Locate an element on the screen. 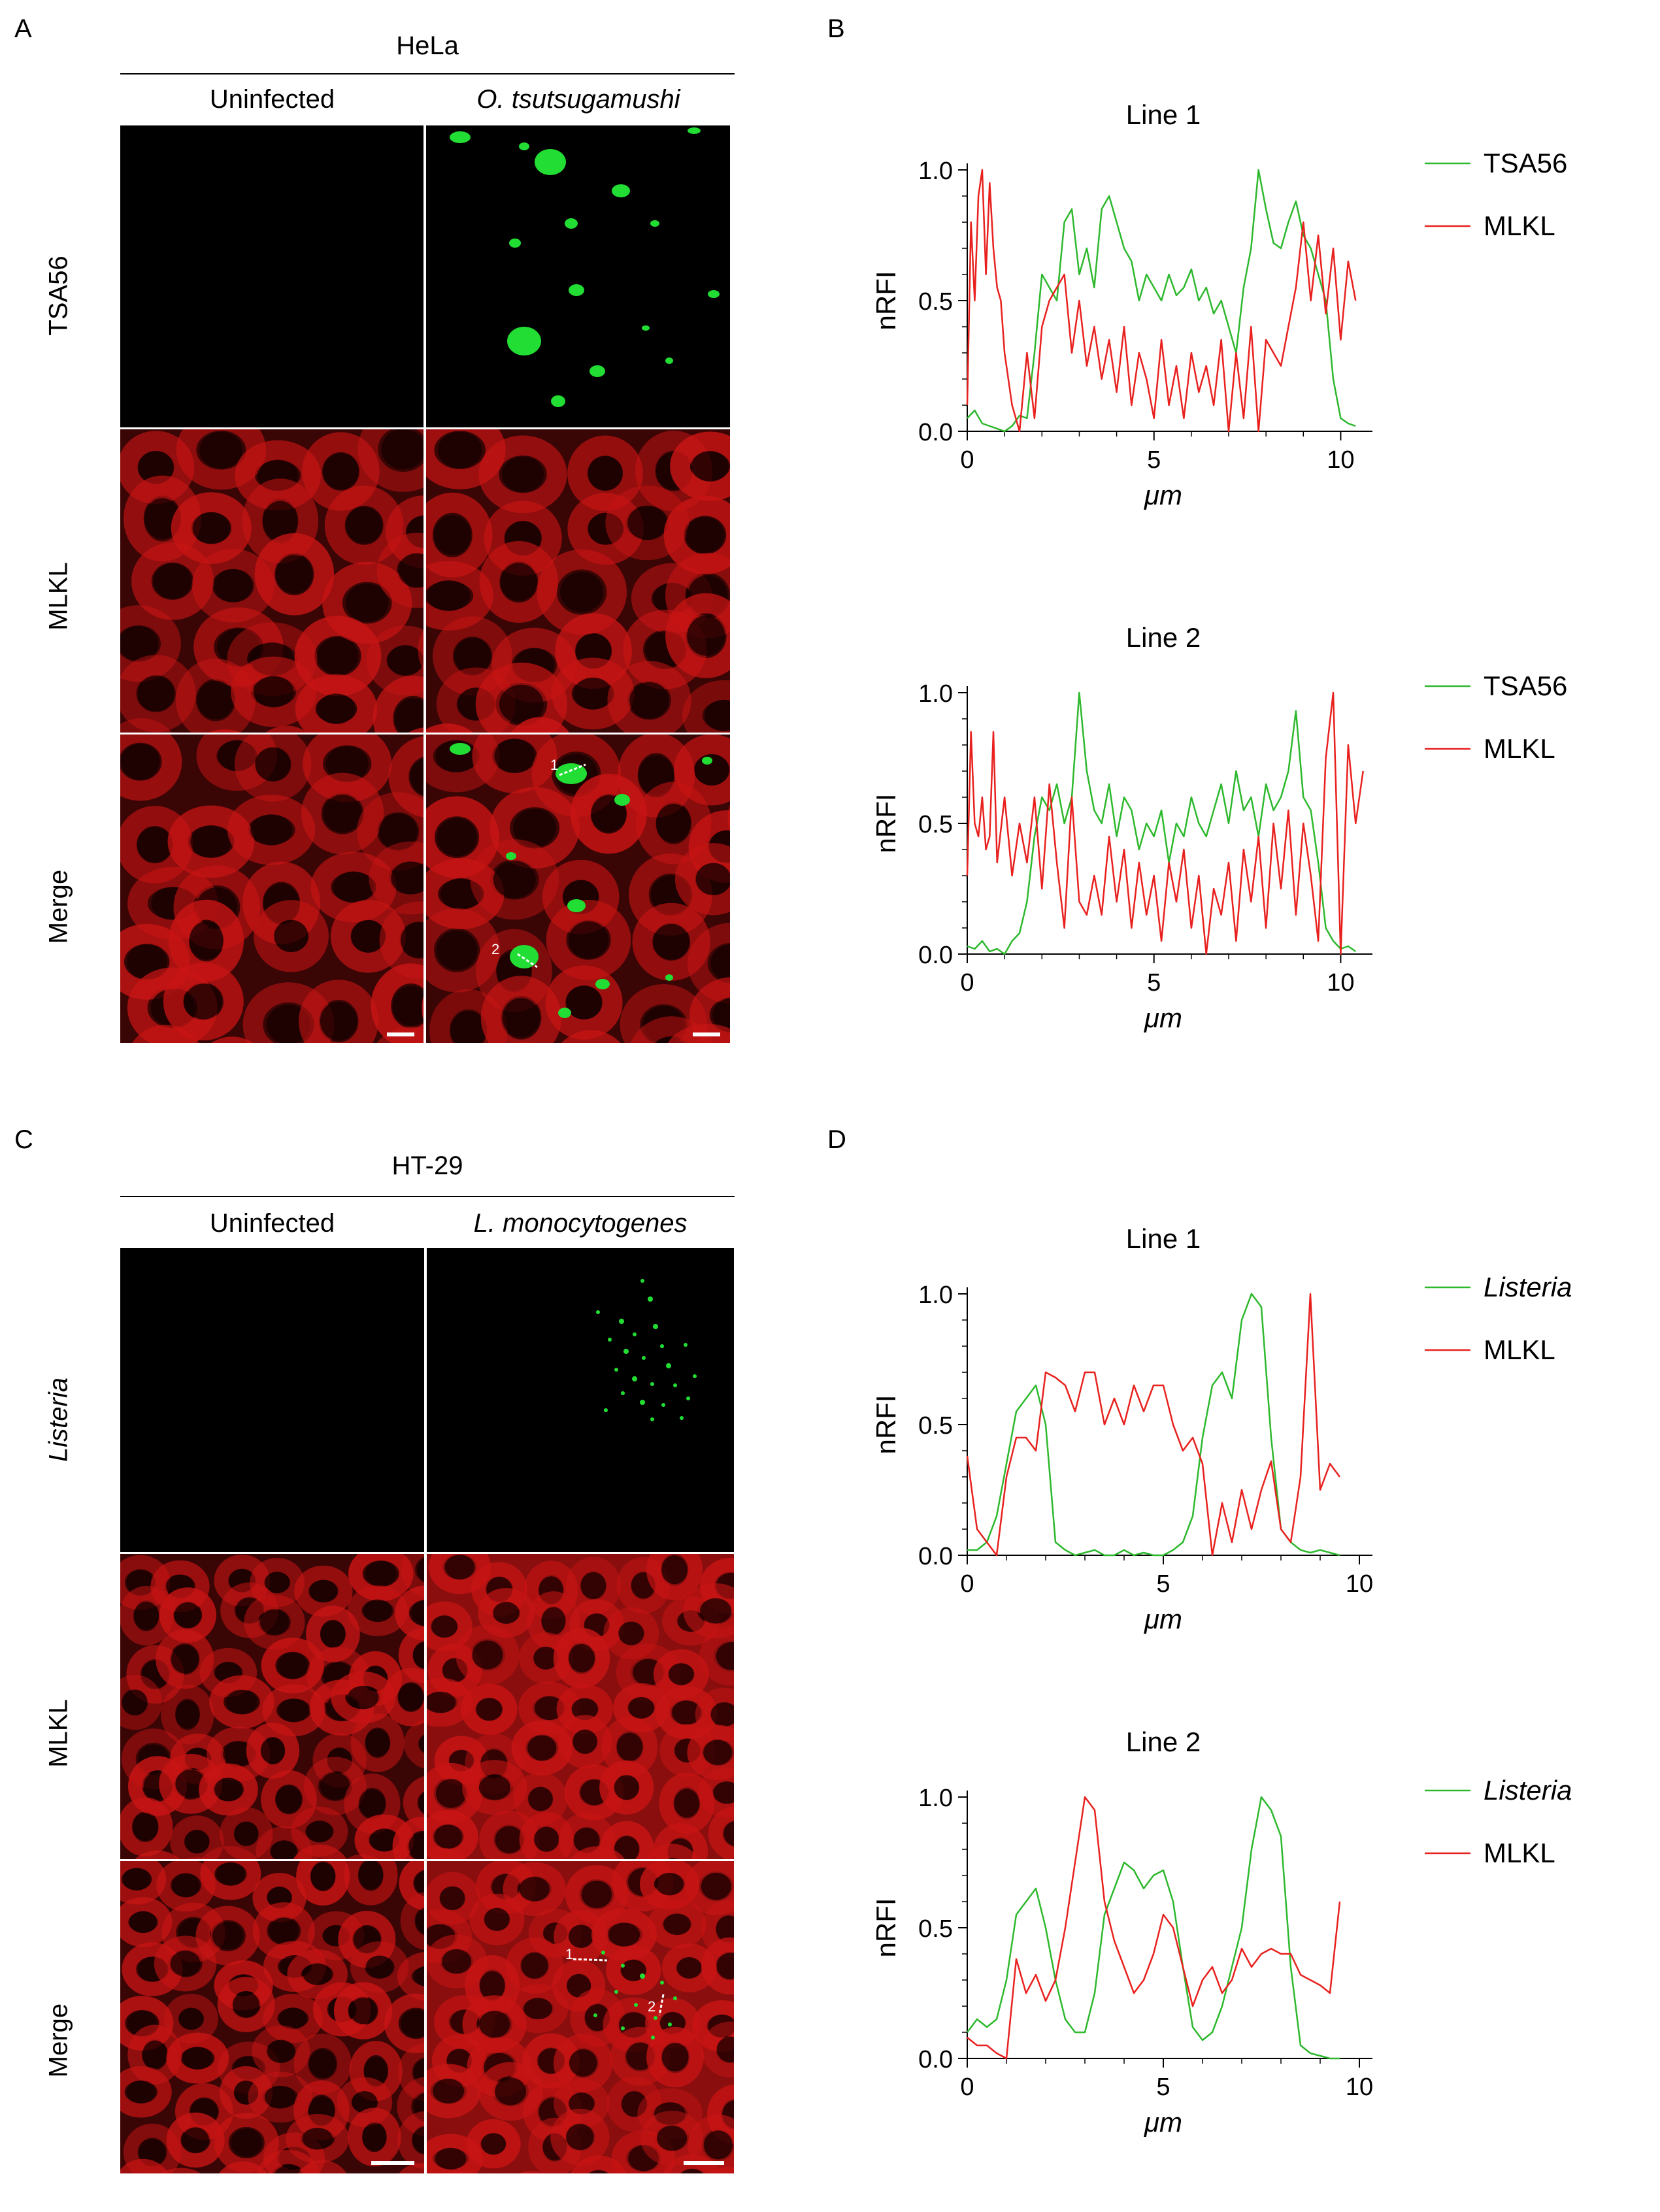  row-label-a-mlkl: MLKL is located at coordinates (58, 596).